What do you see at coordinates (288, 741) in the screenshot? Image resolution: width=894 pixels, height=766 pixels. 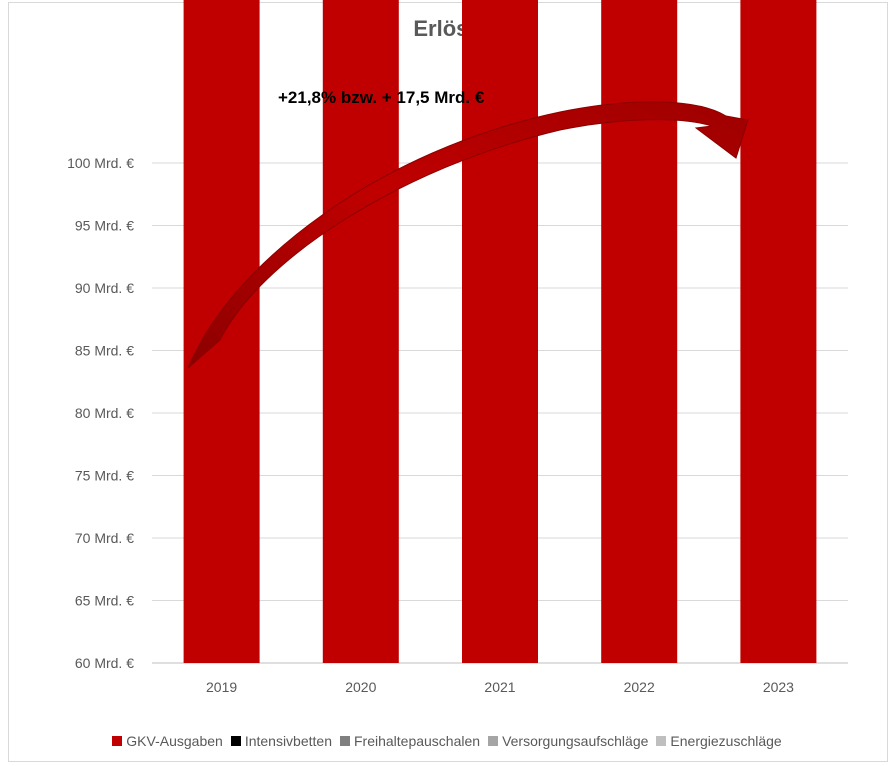 I see `legend-label: Intensivbetten` at bounding box center [288, 741].